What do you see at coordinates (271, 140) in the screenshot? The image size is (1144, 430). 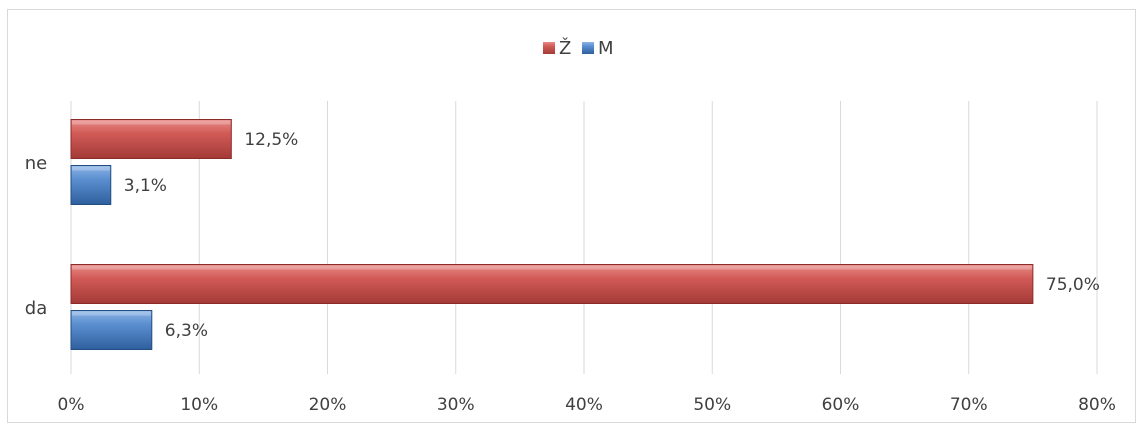 I see `data-label: 12,5%` at bounding box center [271, 140].